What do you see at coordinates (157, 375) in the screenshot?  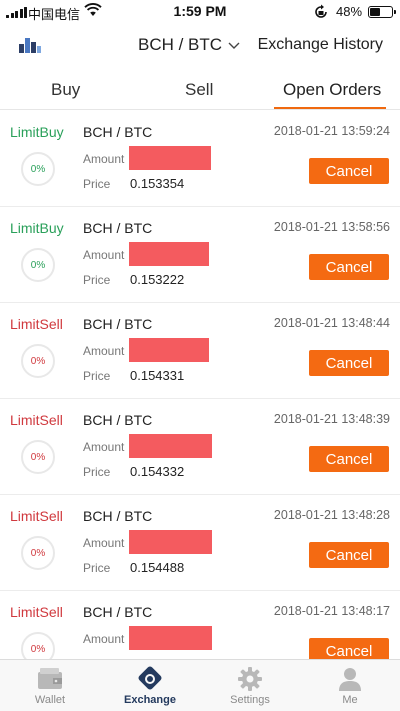 I see `order-price: 0.154331` at bounding box center [157, 375].